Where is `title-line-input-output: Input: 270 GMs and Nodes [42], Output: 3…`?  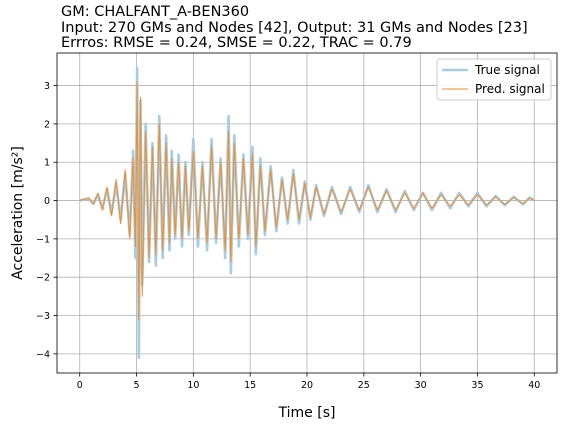 title-line-input-output: Input: 270 GMs and Nodes [42], Output: 3… is located at coordinates (294, 27).